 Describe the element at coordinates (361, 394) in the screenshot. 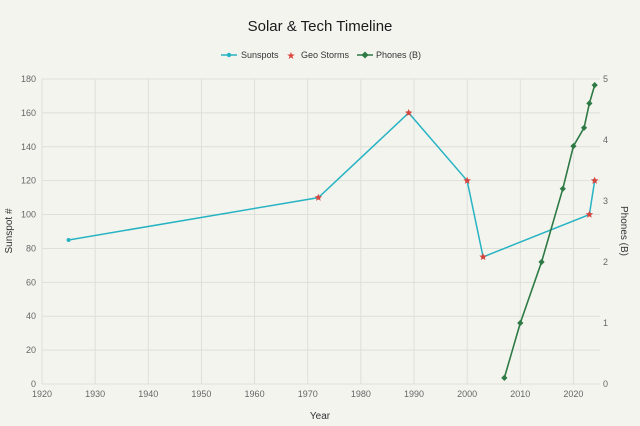

I see `x-tick-label: 1980` at that location.